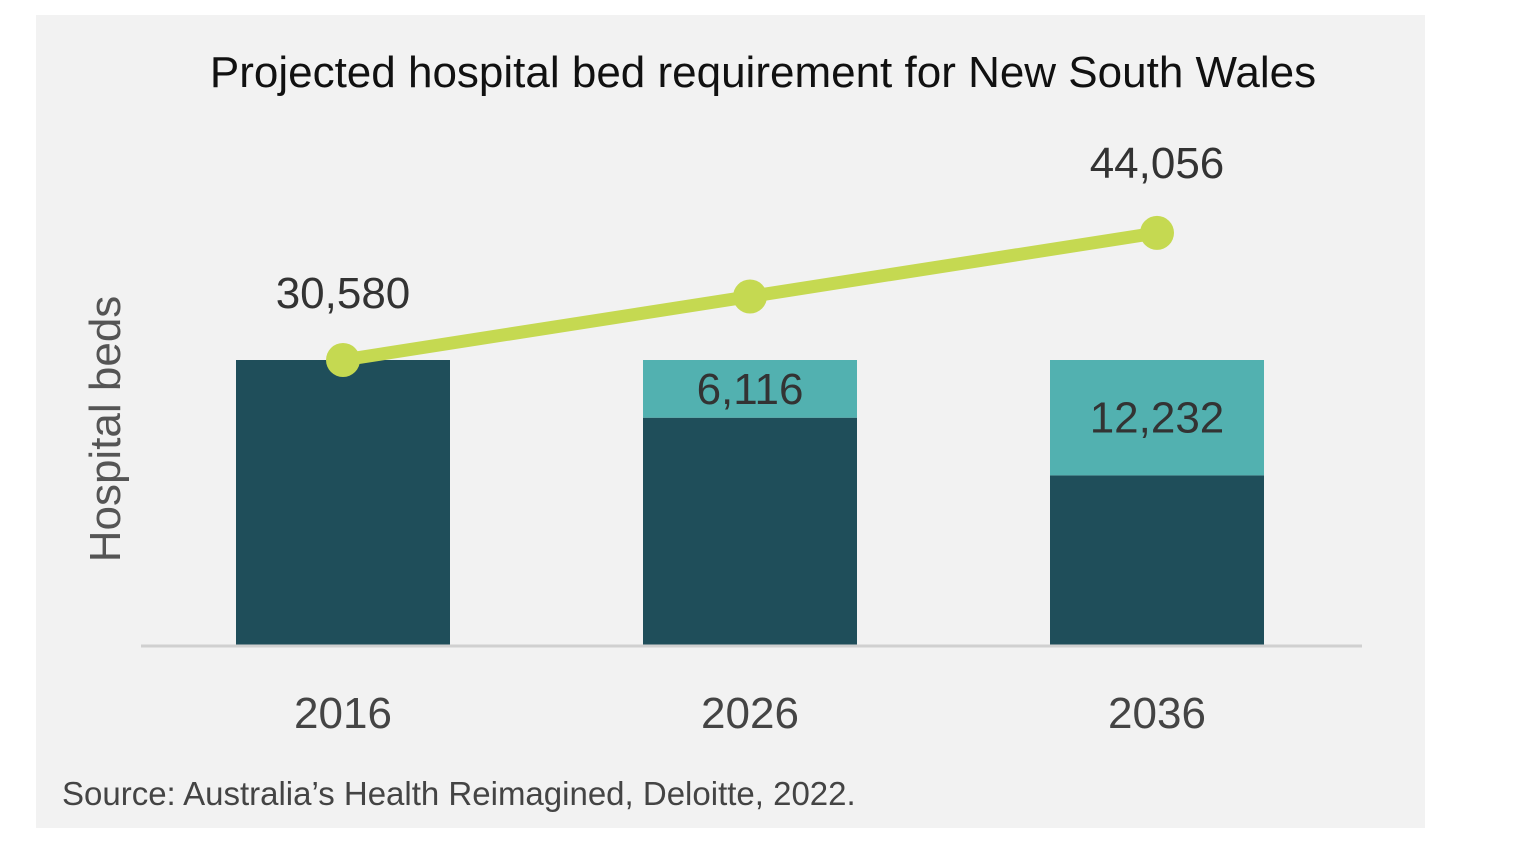 This screenshot has height=860, width=1518. I want to click on x-tick-group: 2016 2026 2036, so click(750, 713).